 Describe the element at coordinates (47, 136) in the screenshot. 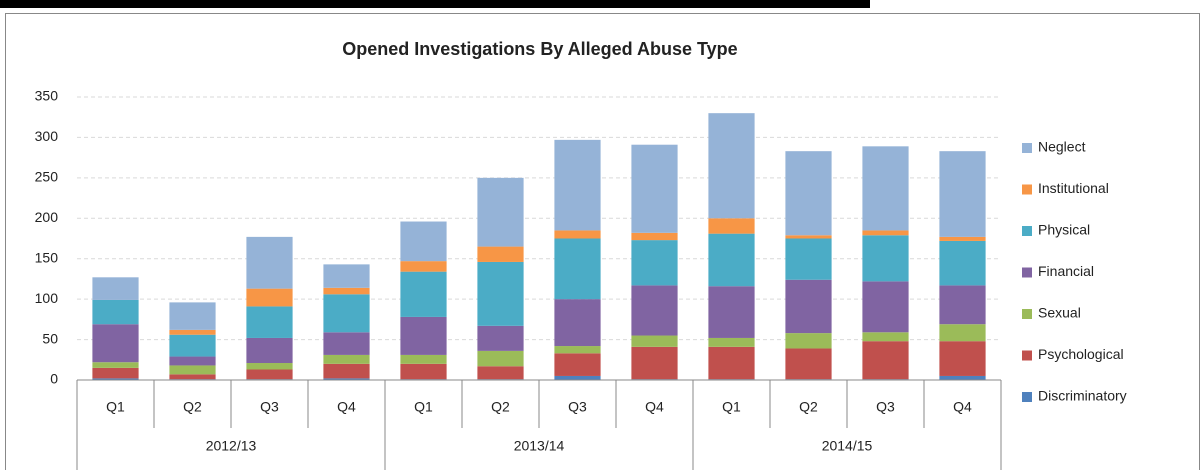

I see `y-tick-label: 300` at that location.